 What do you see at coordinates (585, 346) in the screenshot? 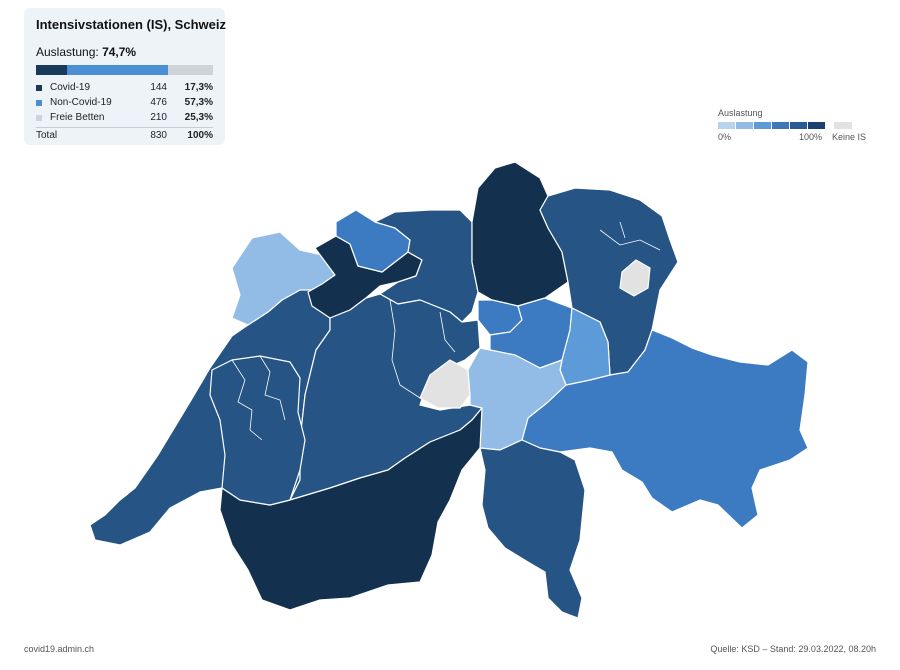
I see `region-glarus` at bounding box center [585, 346].